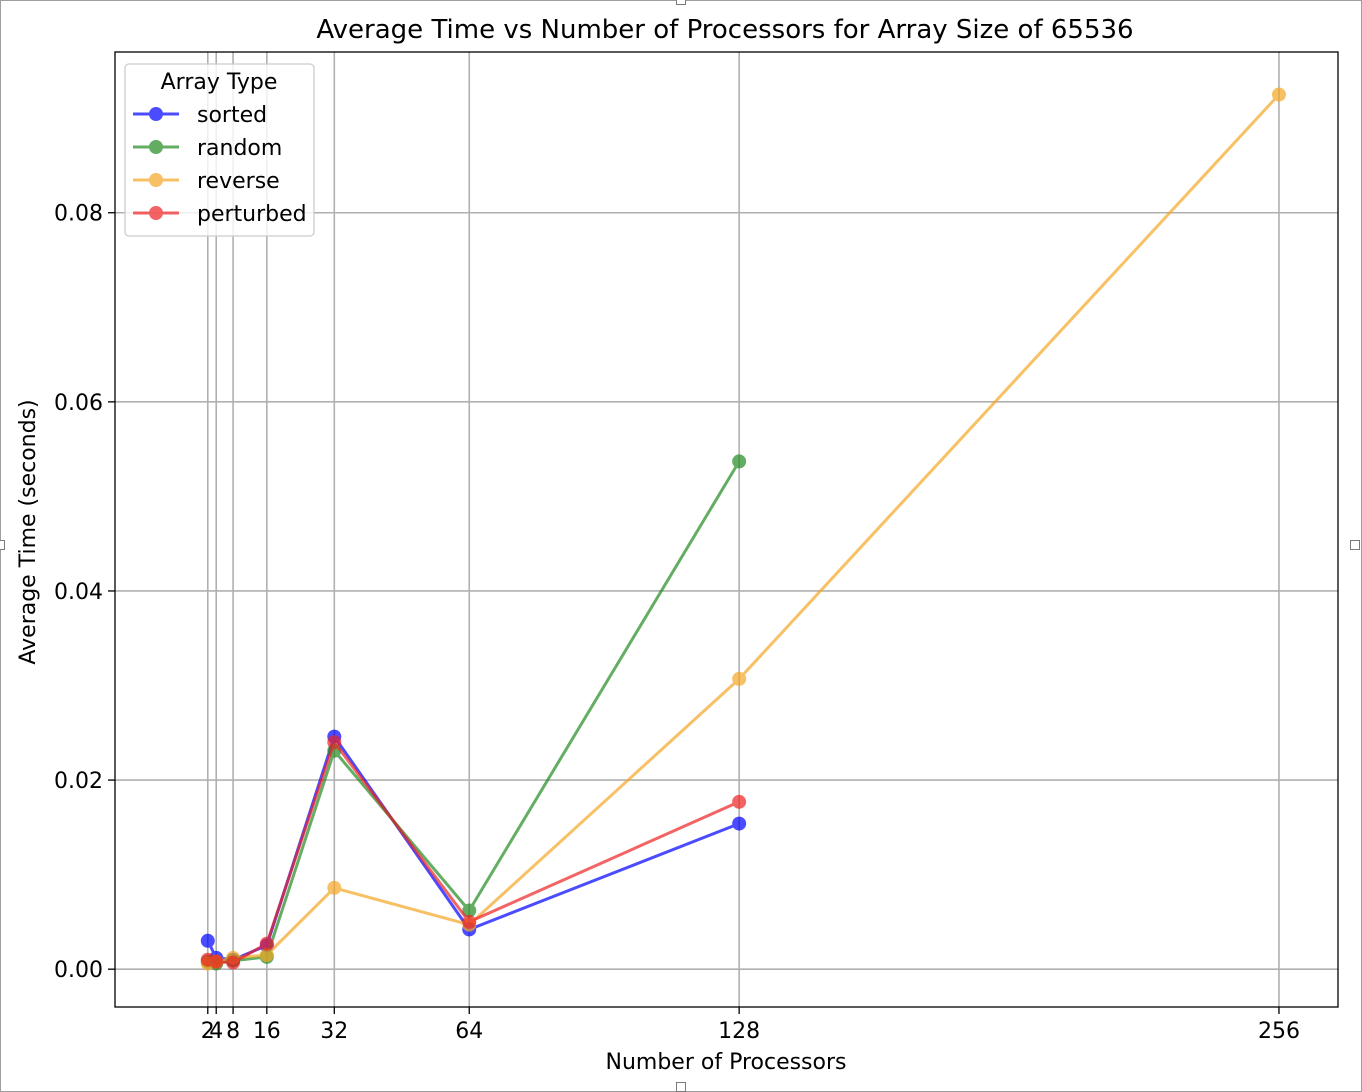 The image size is (1362, 1092). I want to click on legend-label: random, so click(239, 148).